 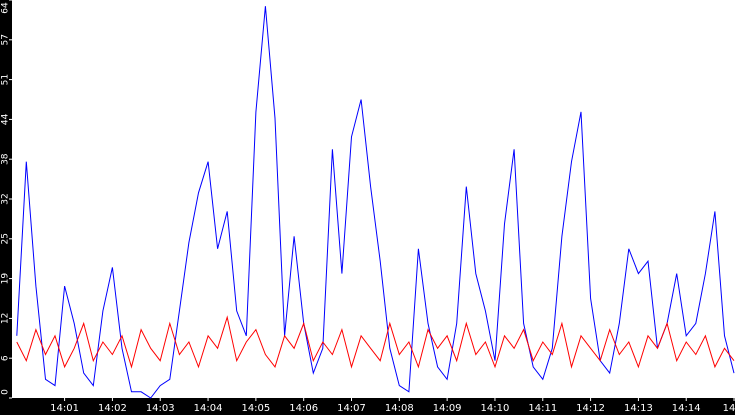 I want to click on x-tick-label: 14:01, so click(x=64, y=408).